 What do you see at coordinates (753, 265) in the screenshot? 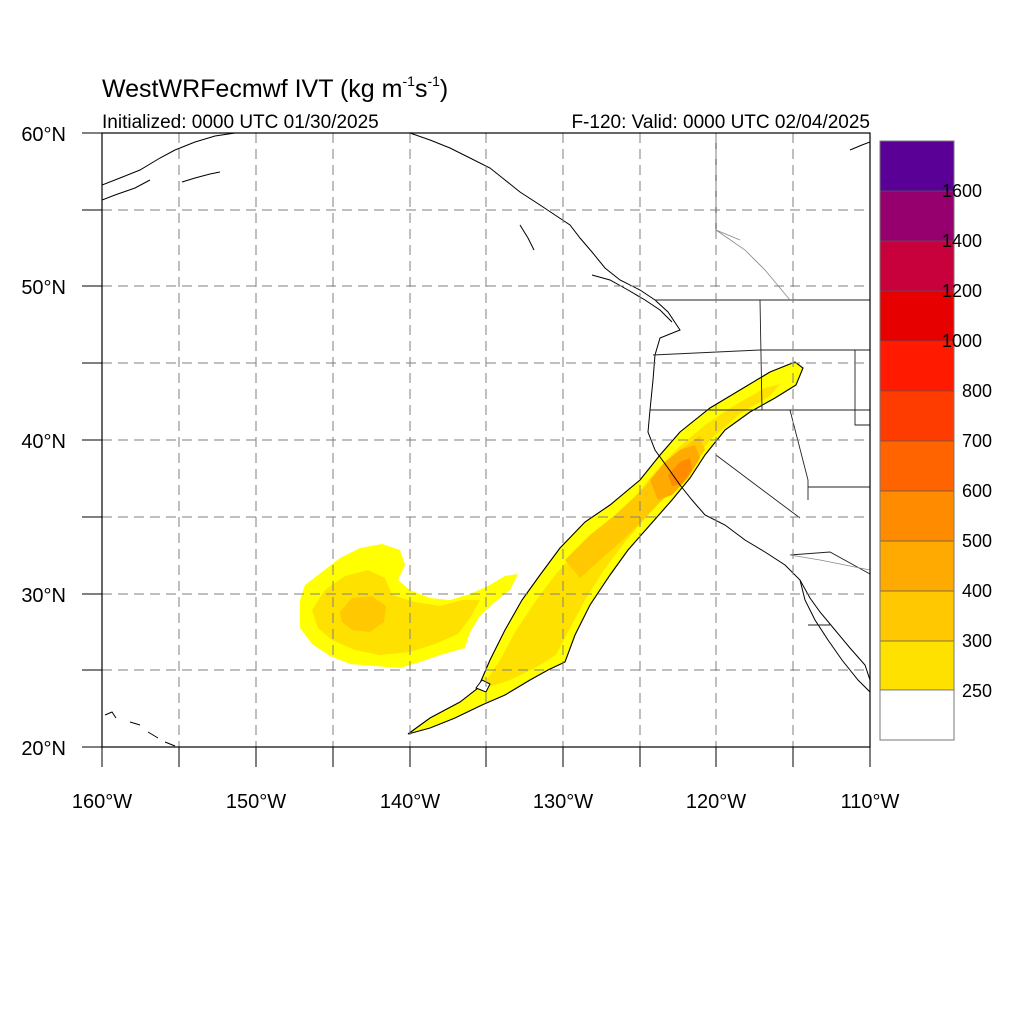
I see `border-canada-provinces` at bounding box center [753, 265].